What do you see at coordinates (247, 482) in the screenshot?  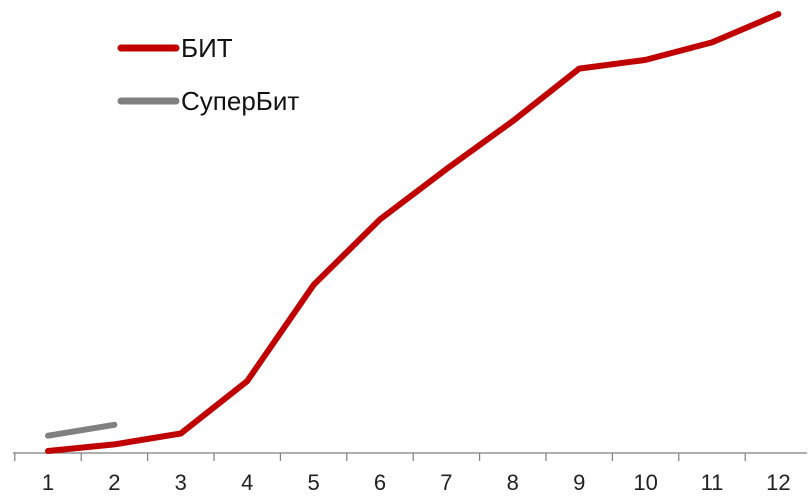 I see `x-tick-label: 4` at bounding box center [247, 482].